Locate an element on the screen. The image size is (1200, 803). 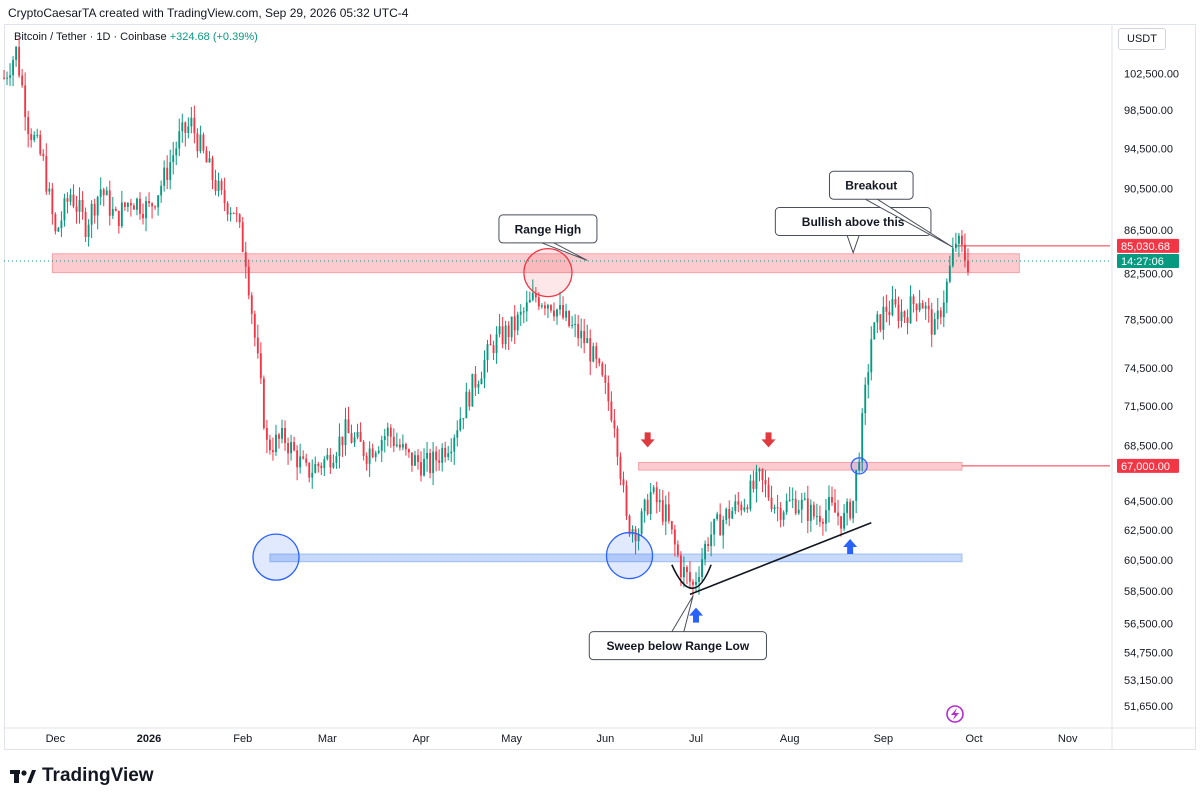
currency-selector: USDT is located at coordinates (1142, 39).